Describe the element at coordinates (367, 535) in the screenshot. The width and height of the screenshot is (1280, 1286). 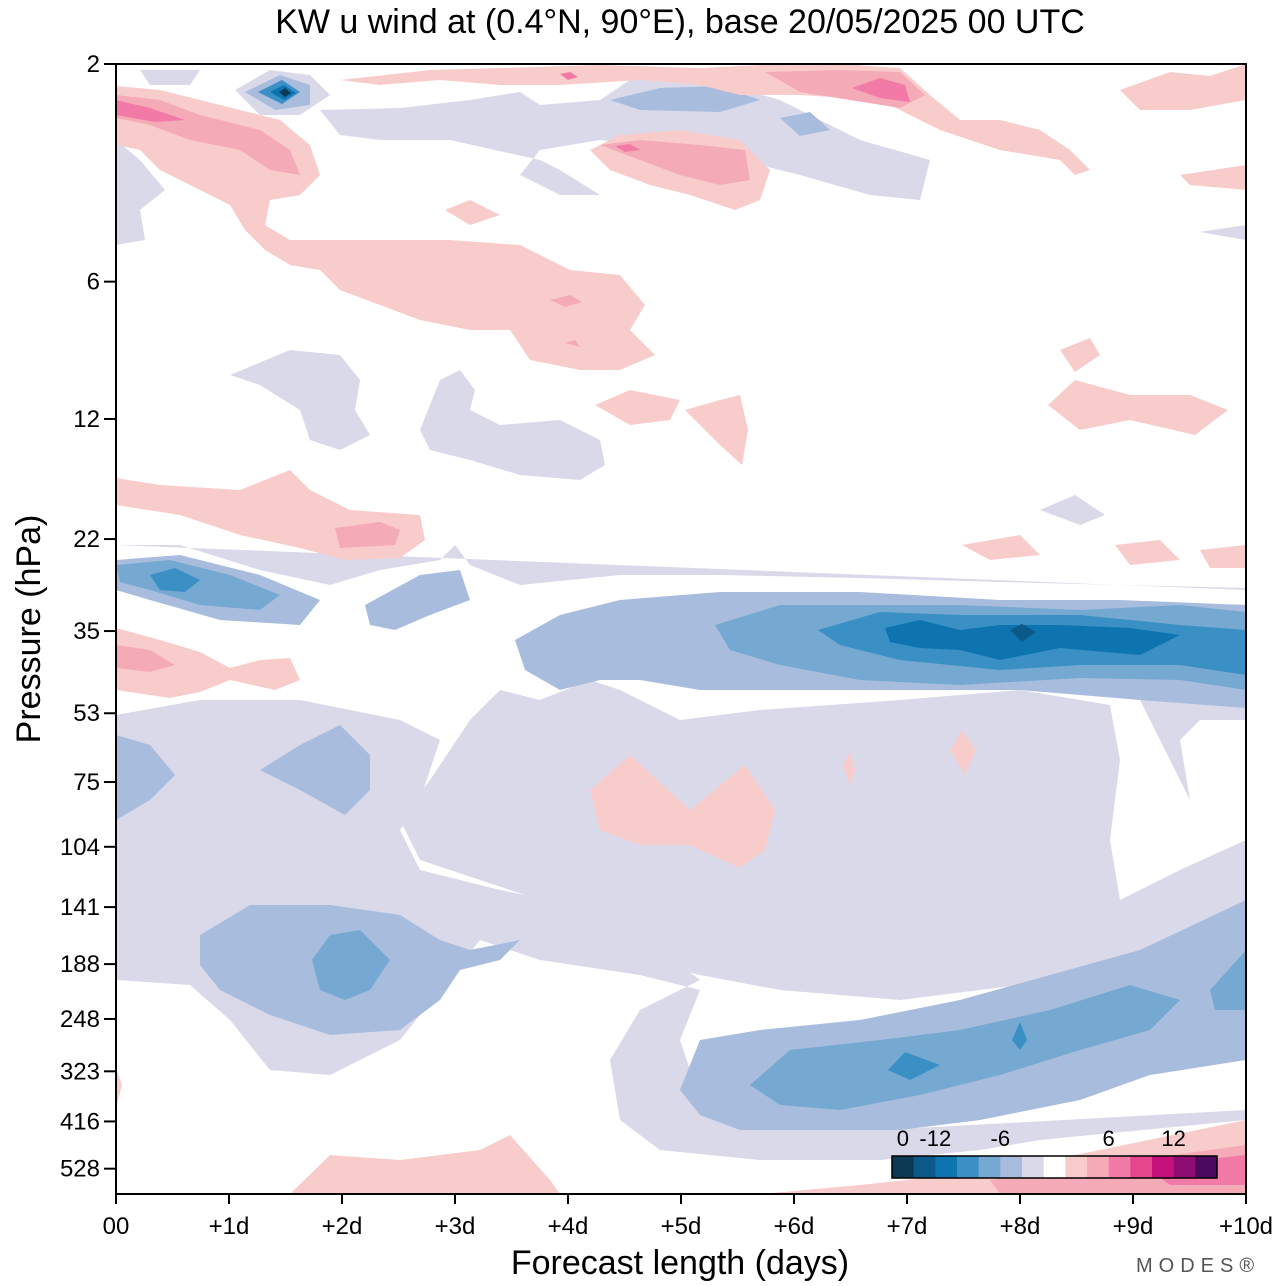
I see `contour-positive-strat-core` at that location.